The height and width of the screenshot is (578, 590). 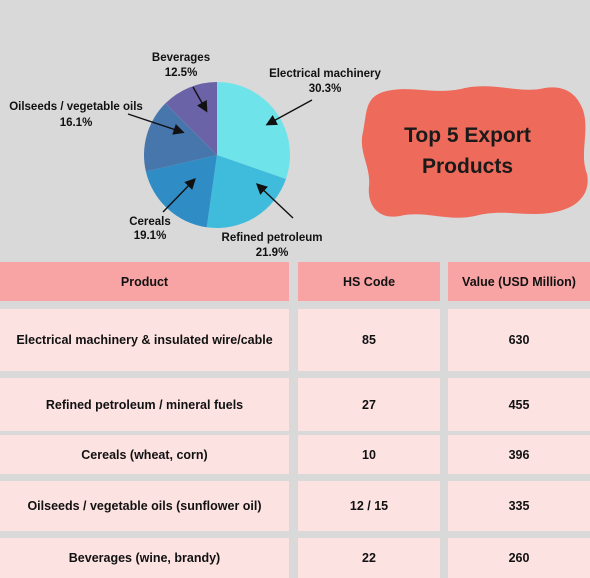 I want to click on header-hs-code: HS Code, so click(x=369, y=281).